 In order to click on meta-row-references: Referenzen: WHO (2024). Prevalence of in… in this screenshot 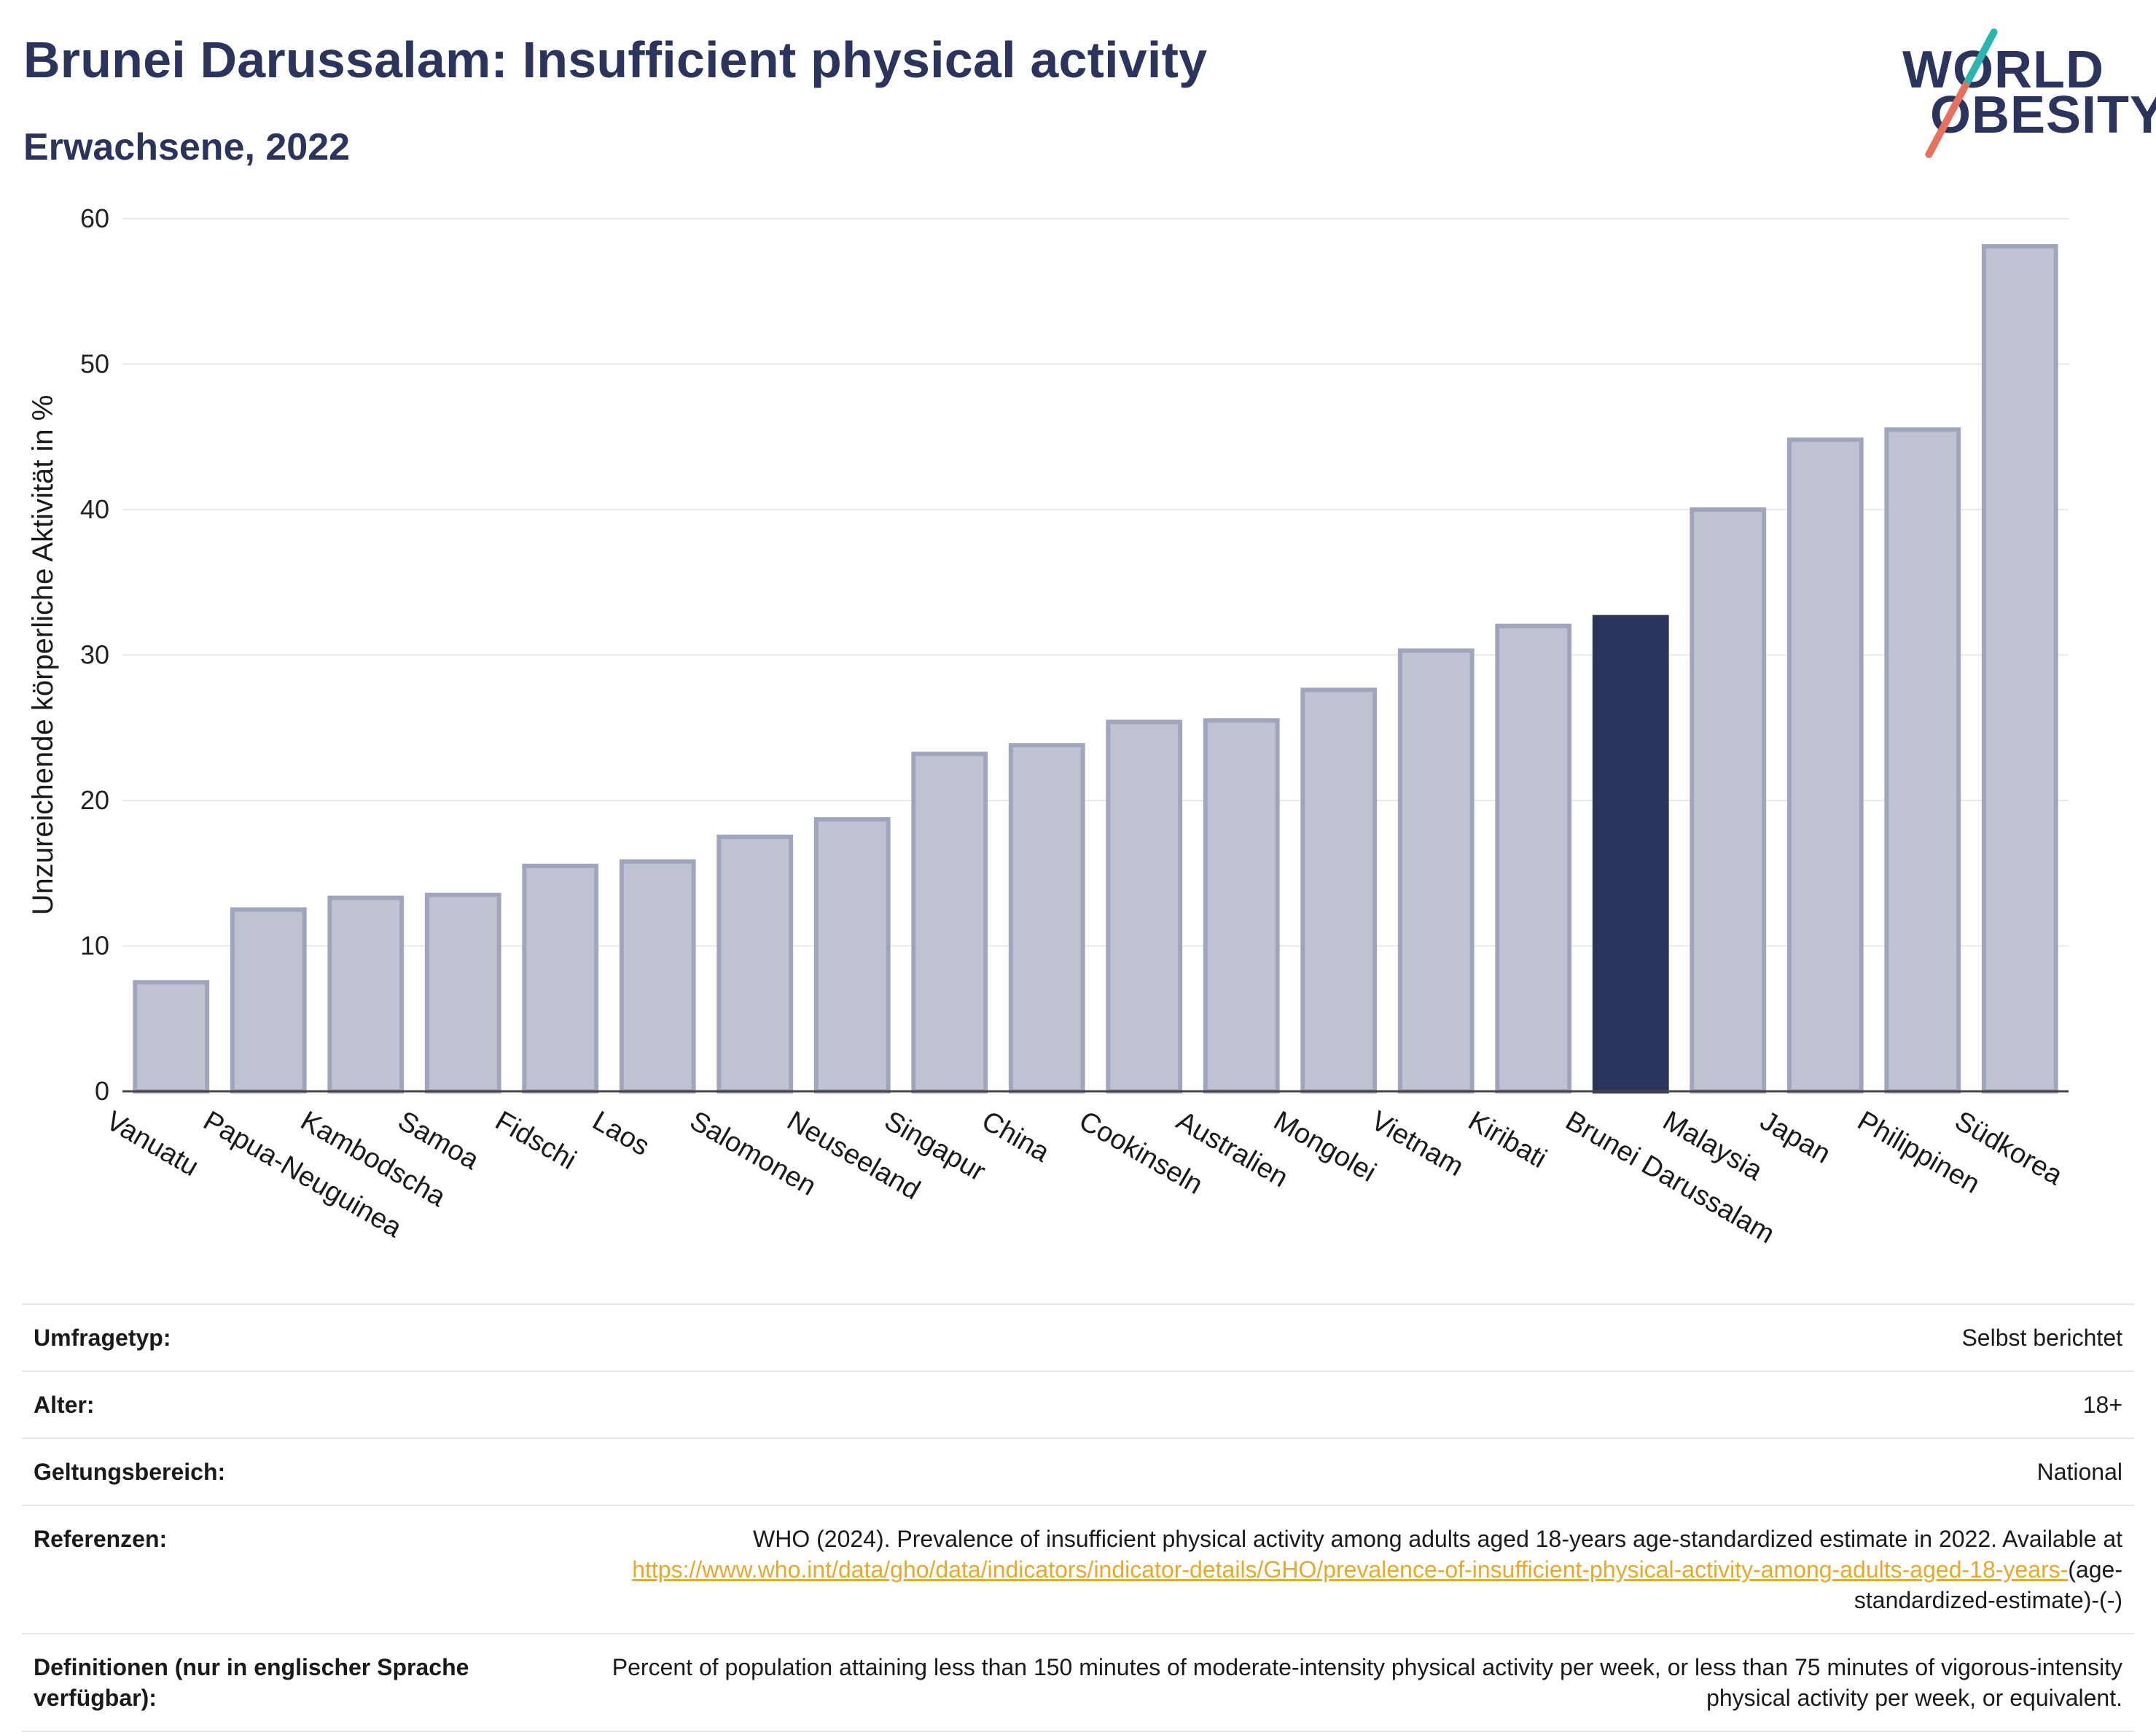, I will do `click(1078, 1569)`.